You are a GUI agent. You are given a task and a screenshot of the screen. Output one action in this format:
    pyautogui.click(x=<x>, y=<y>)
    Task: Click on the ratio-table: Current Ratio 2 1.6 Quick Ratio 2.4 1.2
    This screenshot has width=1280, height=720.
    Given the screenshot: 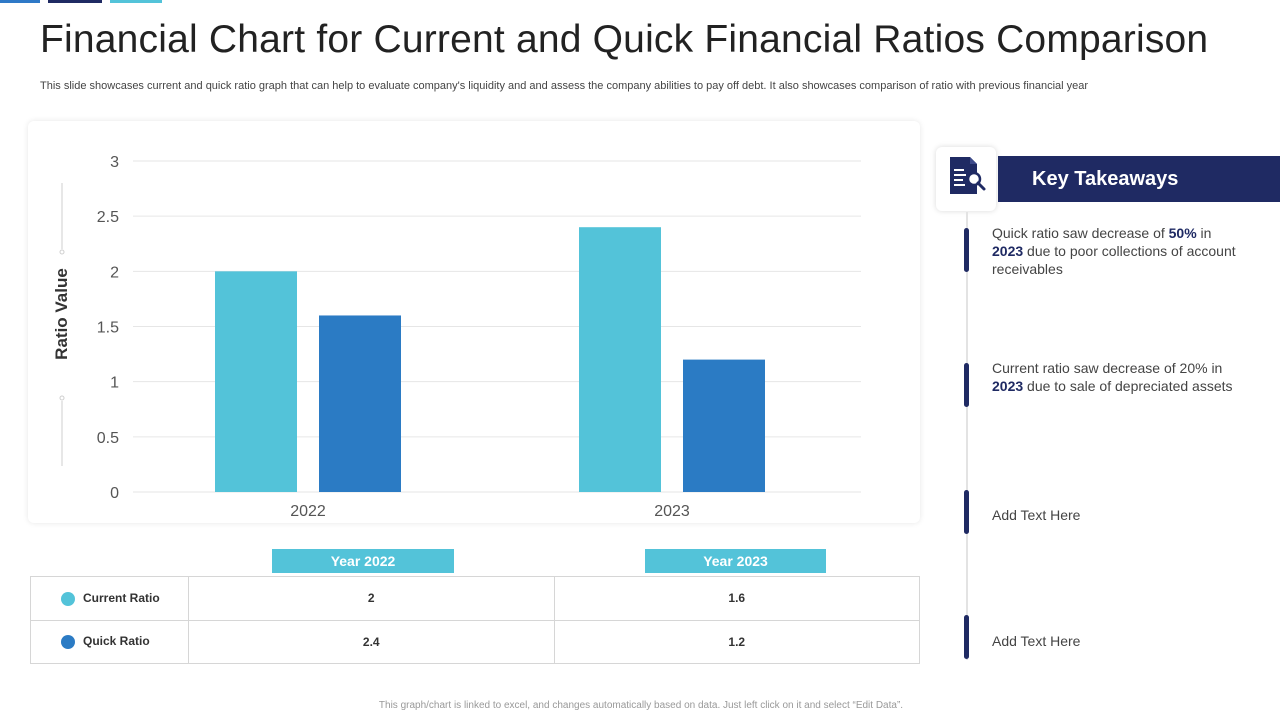 What is the action you would take?
    pyautogui.click(x=475, y=620)
    